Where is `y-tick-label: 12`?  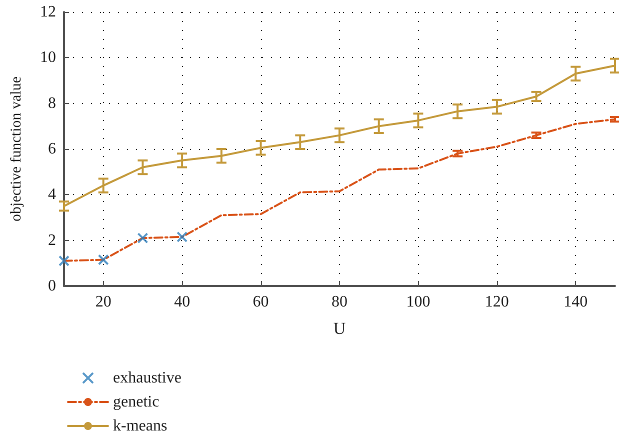
y-tick-label: 12 is located at coordinates (48, 12).